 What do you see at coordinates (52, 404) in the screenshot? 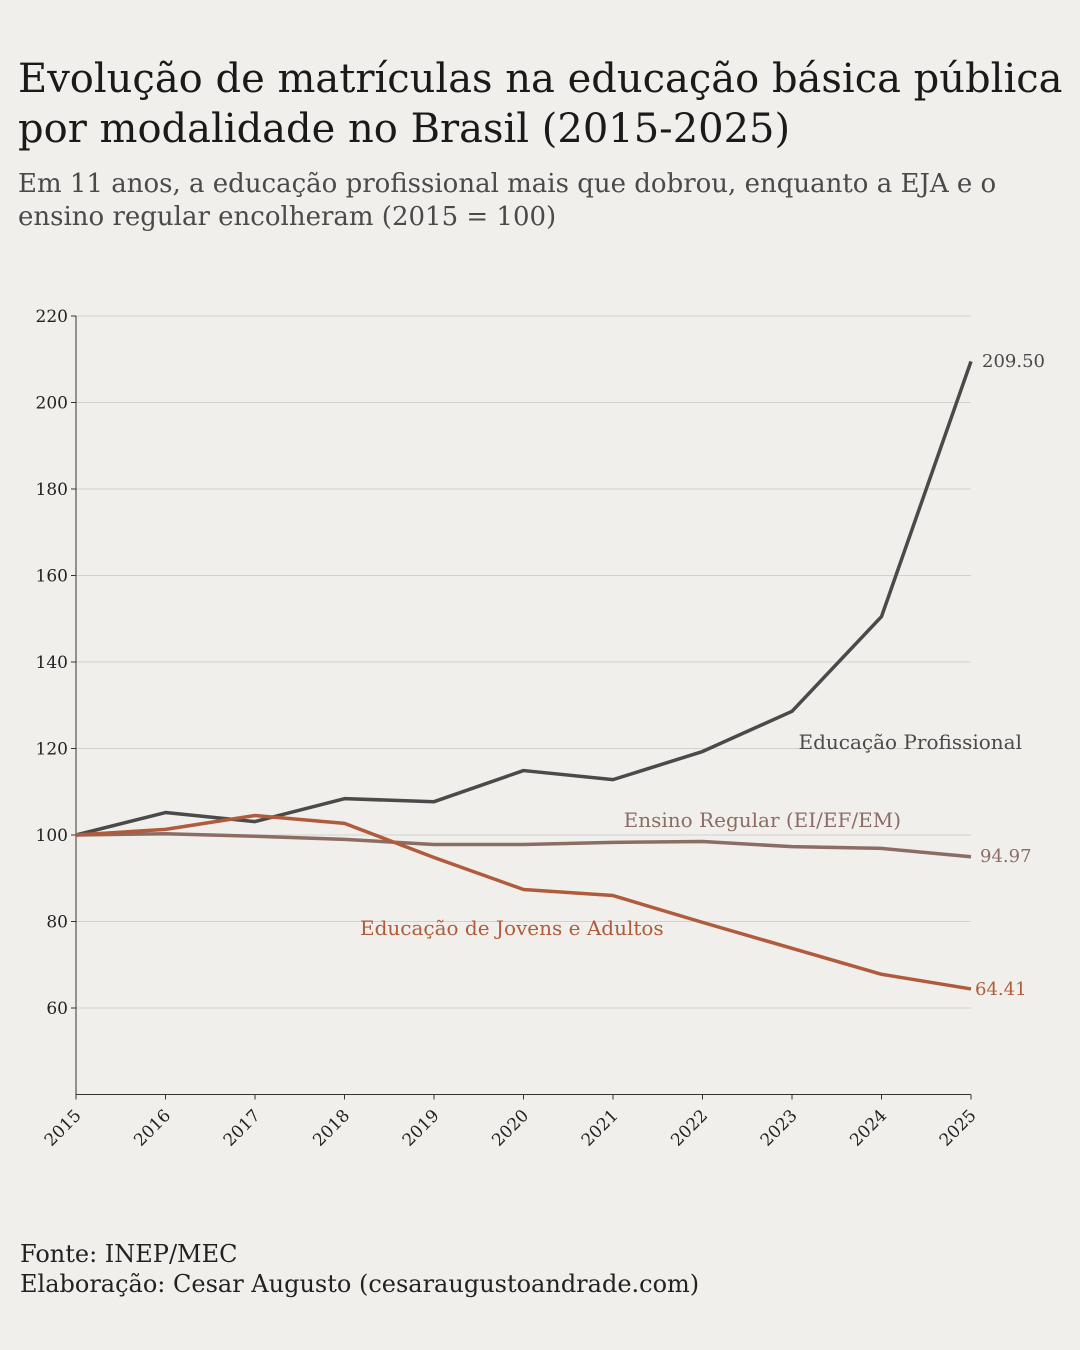
I see `y-tick-label: 200` at bounding box center [52, 404].